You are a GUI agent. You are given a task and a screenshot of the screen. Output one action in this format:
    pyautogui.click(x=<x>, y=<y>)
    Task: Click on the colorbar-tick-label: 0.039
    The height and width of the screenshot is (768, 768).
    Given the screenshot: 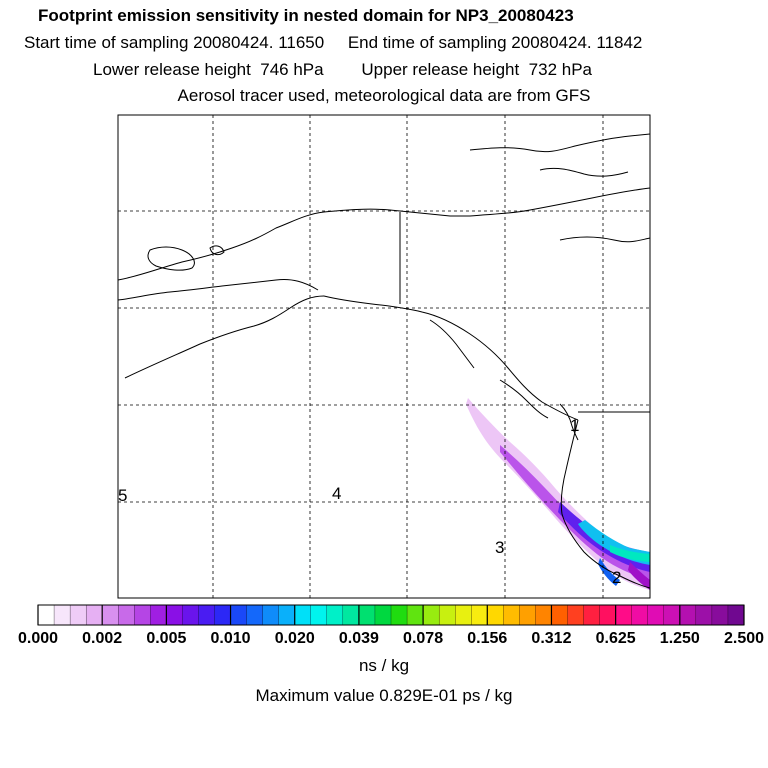 What is the action you would take?
    pyautogui.click(x=358, y=638)
    